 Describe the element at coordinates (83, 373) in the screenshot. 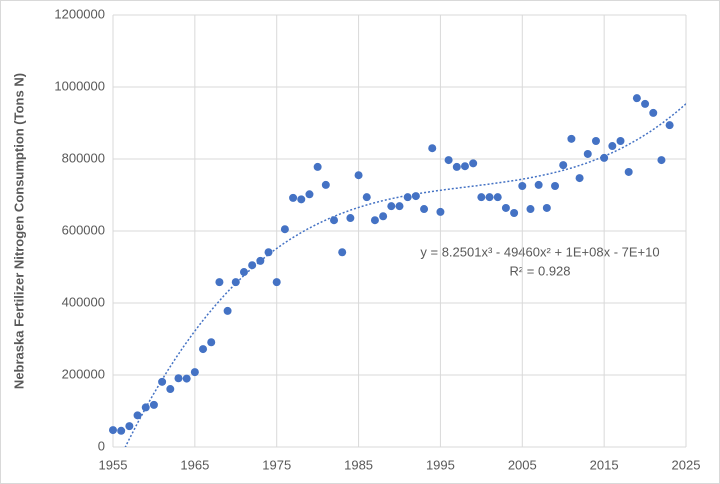

I see `y-tick-label: 200000` at that location.